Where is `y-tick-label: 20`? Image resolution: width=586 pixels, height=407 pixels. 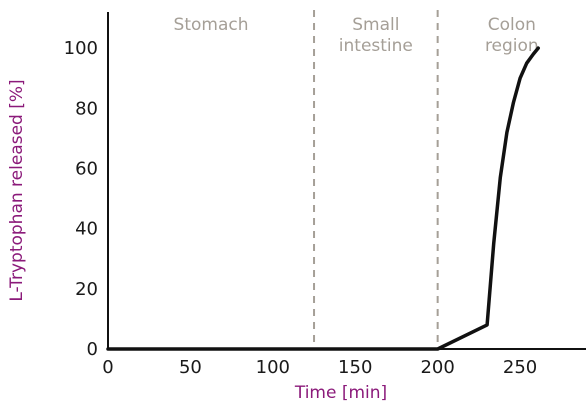 y-tick-label: 20 is located at coordinates (86, 289).